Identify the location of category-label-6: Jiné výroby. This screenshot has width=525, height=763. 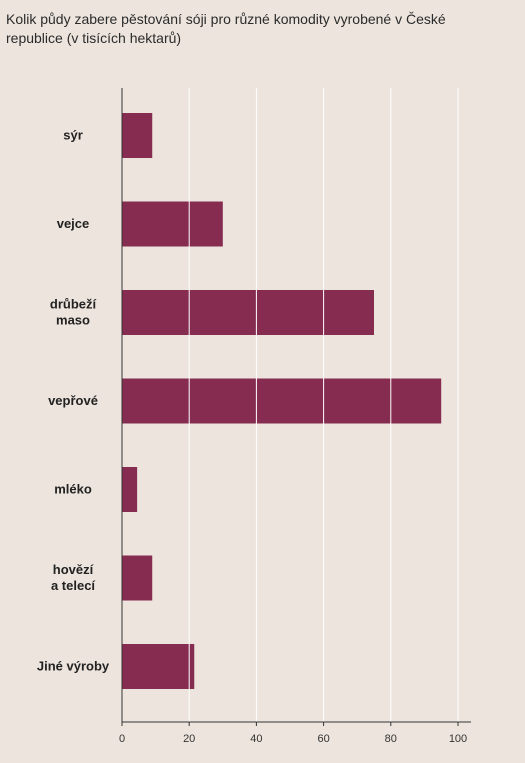
(73, 666).